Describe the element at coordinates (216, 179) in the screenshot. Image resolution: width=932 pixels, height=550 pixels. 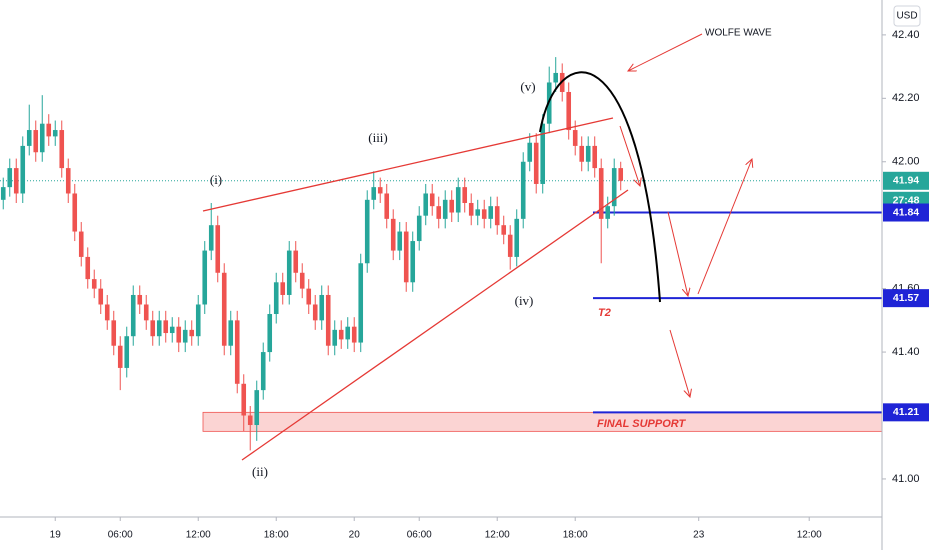
I see `wave-label: (i)` at that location.